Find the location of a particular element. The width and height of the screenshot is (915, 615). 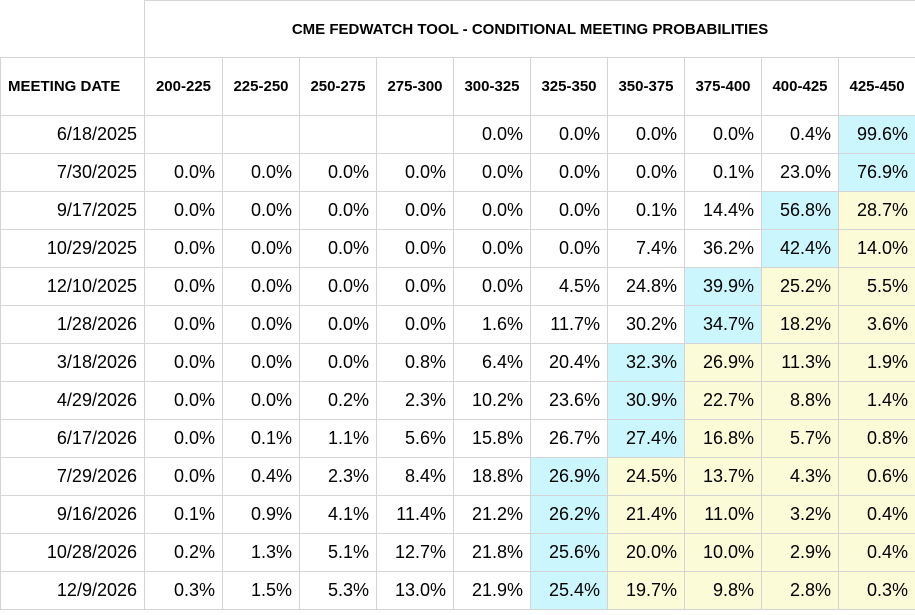

probability-cell: 24.5% is located at coordinates (646, 476).